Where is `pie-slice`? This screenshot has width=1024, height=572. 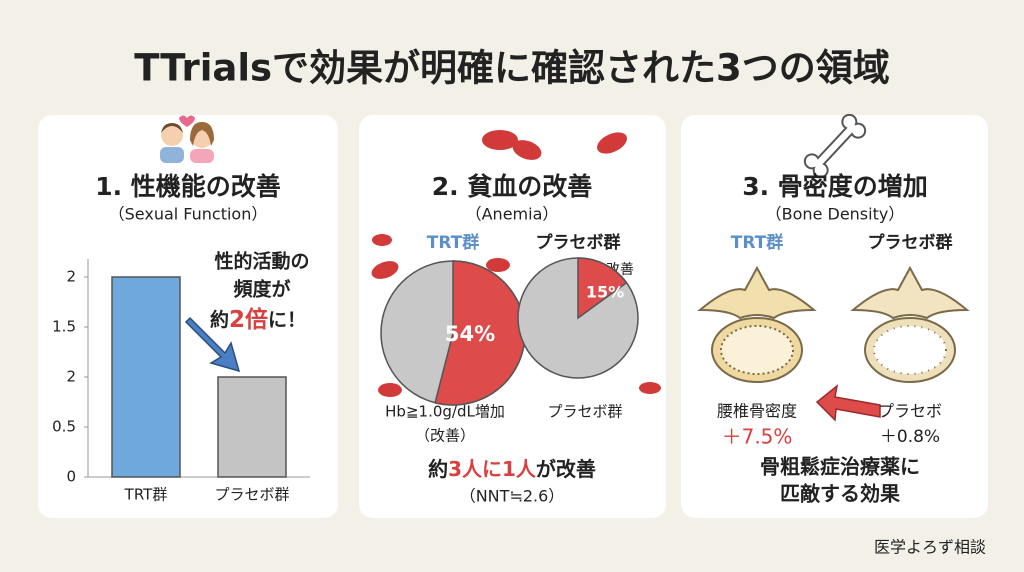
pie-slice is located at coordinates (602, 288).